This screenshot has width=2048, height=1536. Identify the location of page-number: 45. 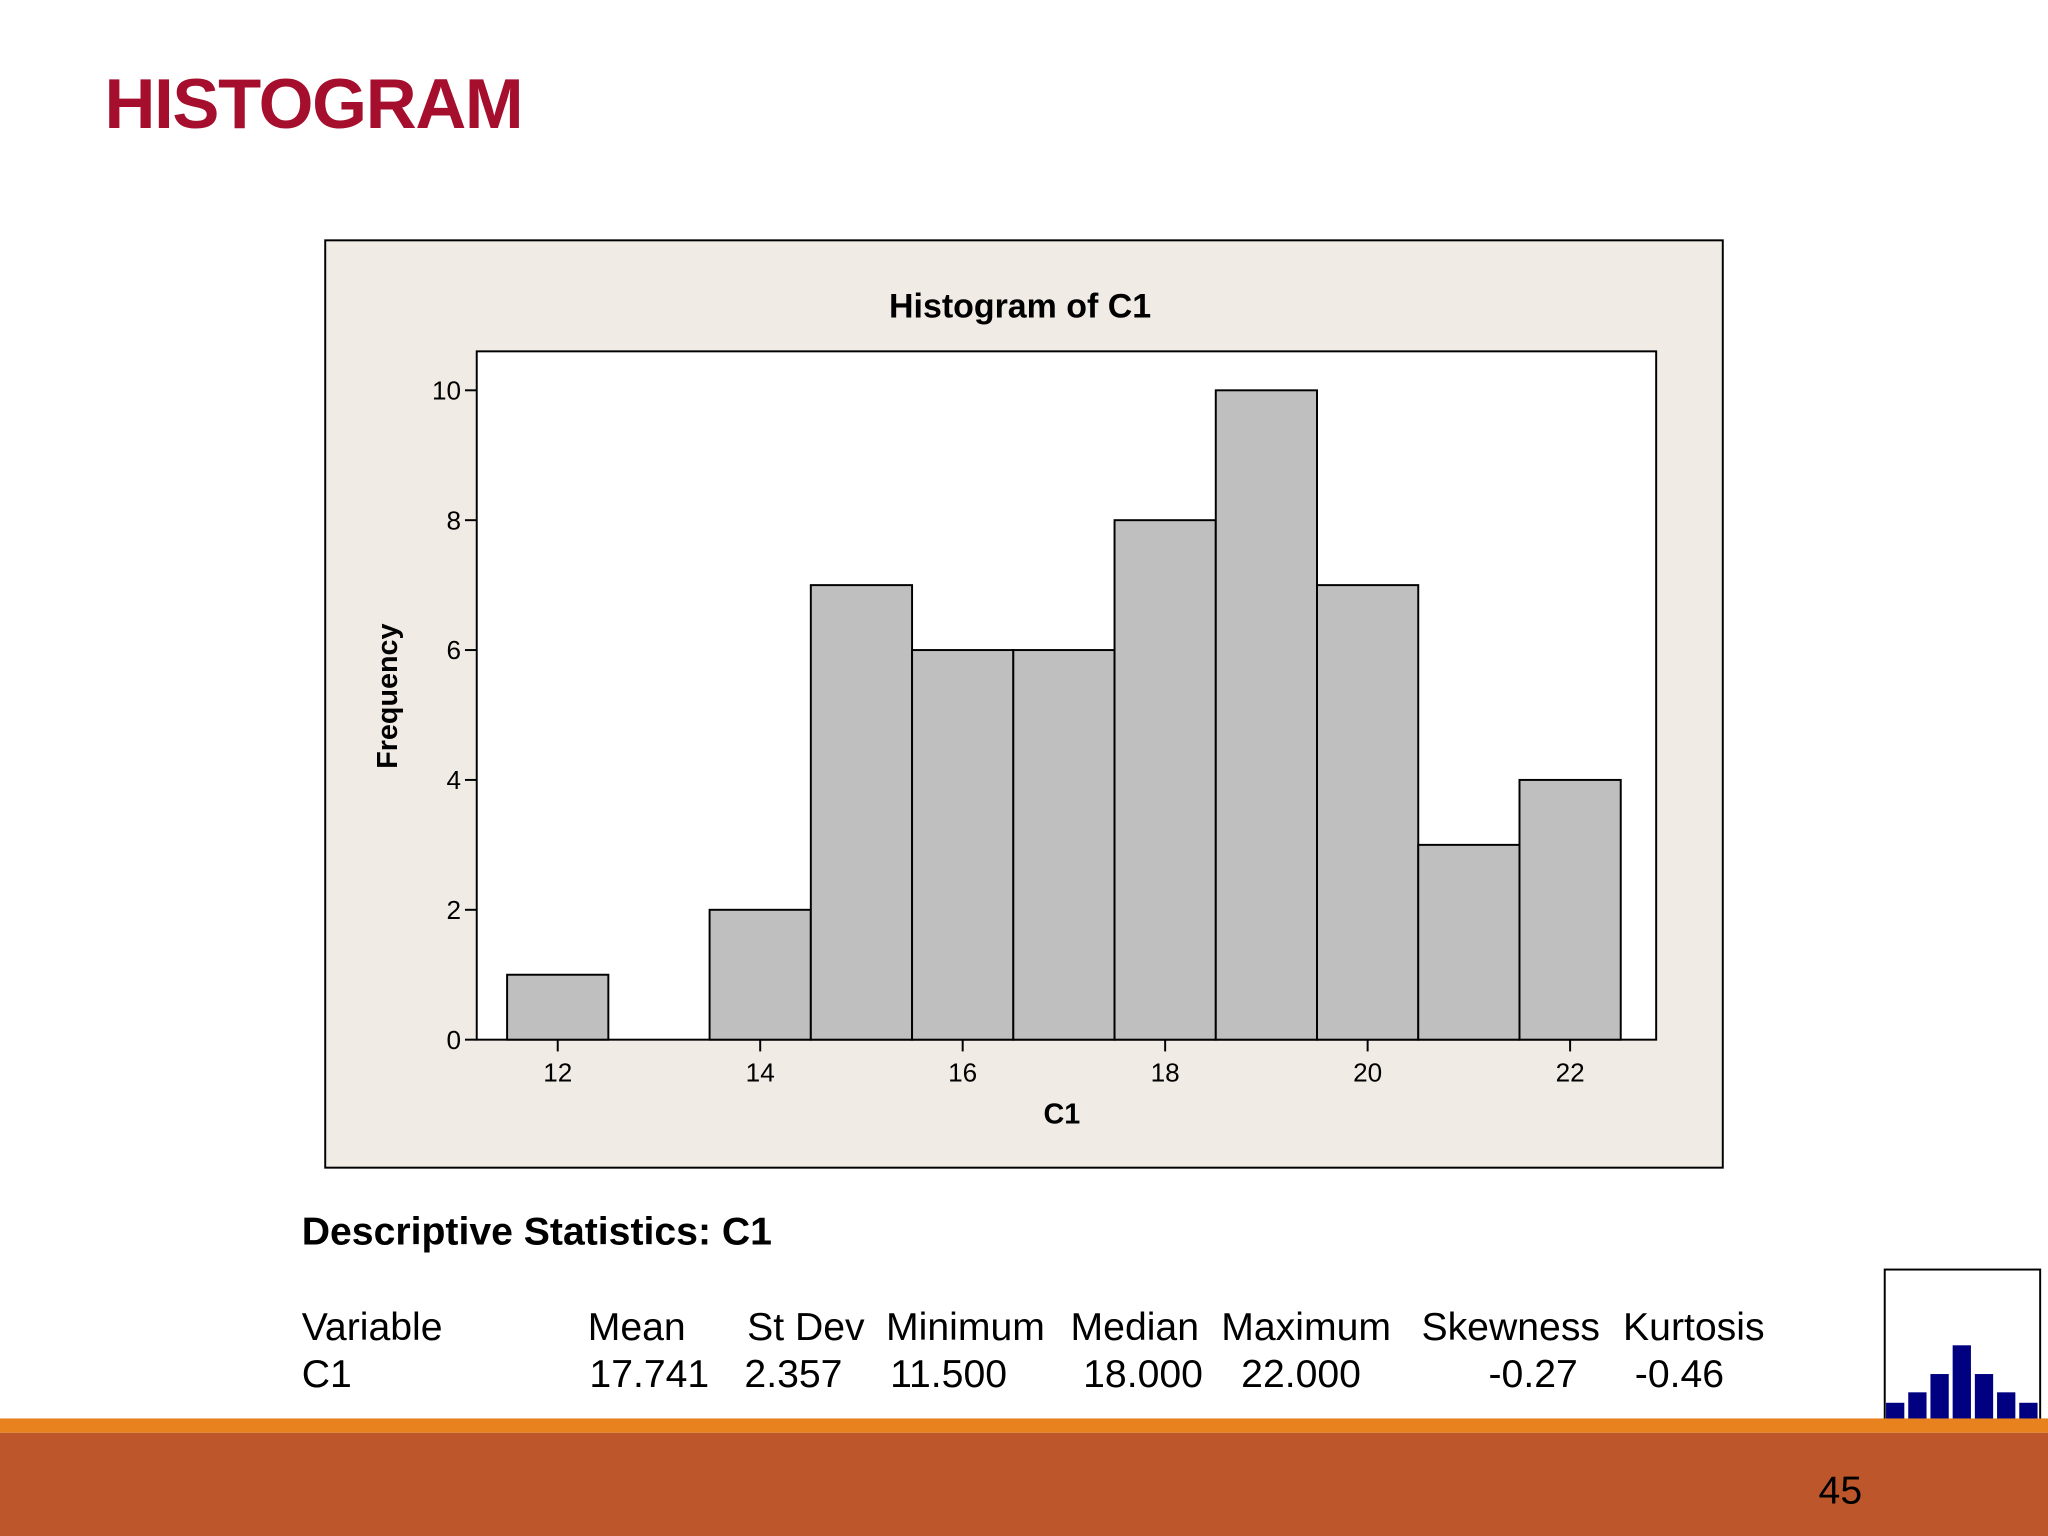
(1841, 1490).